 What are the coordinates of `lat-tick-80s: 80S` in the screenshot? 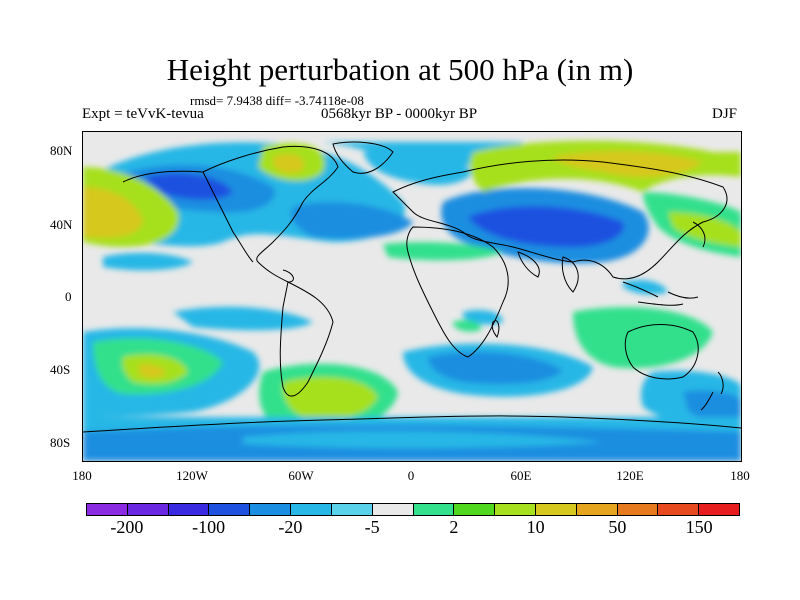 It's located at (60, 442).